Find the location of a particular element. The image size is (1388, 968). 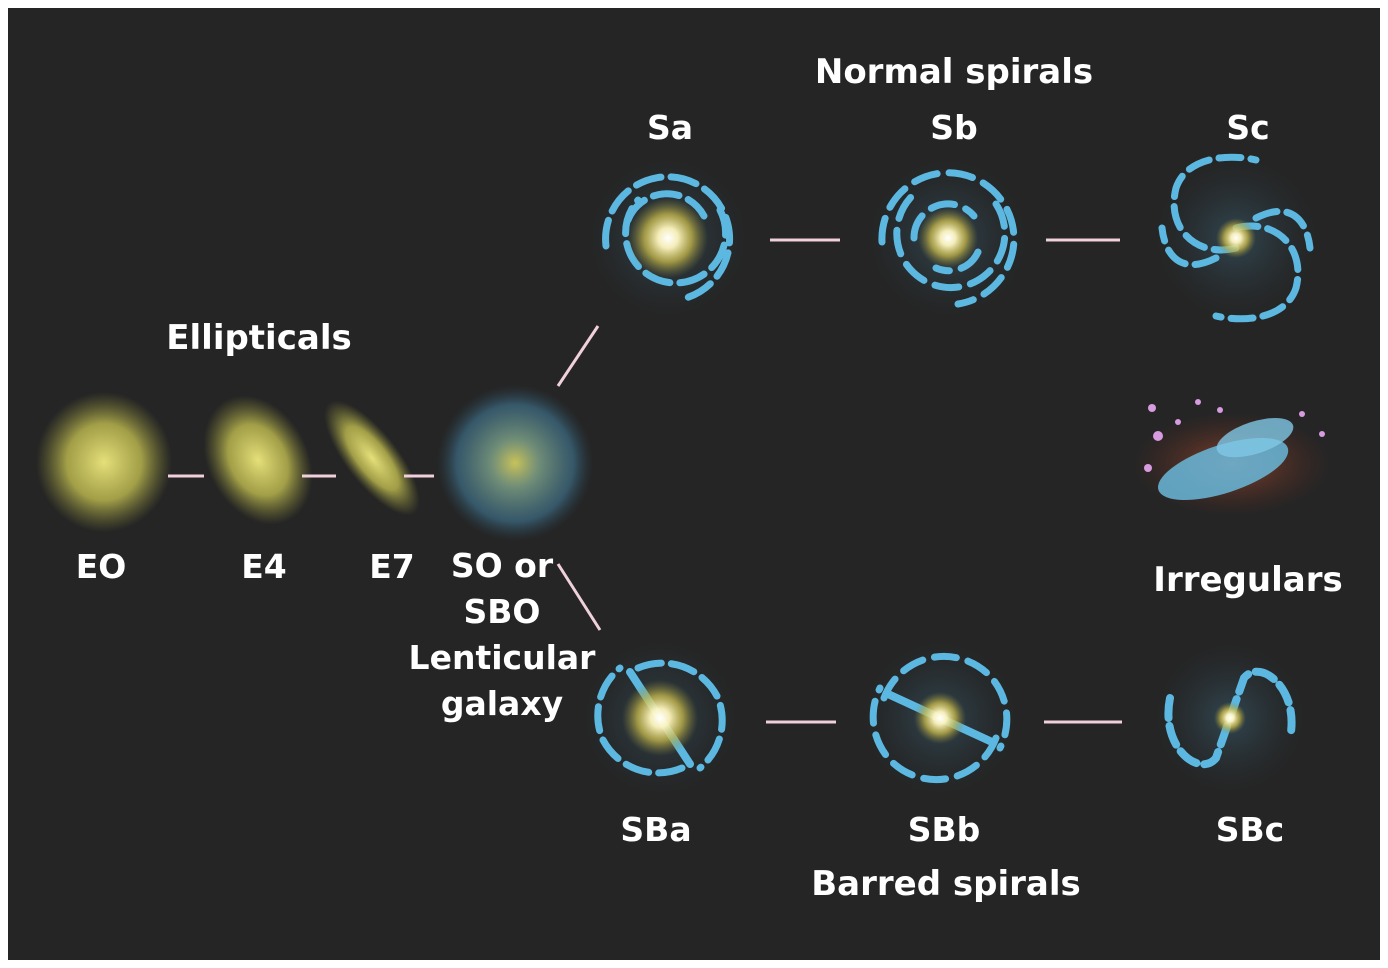

label-sc: Sc is located at coordinates (1248, 127).